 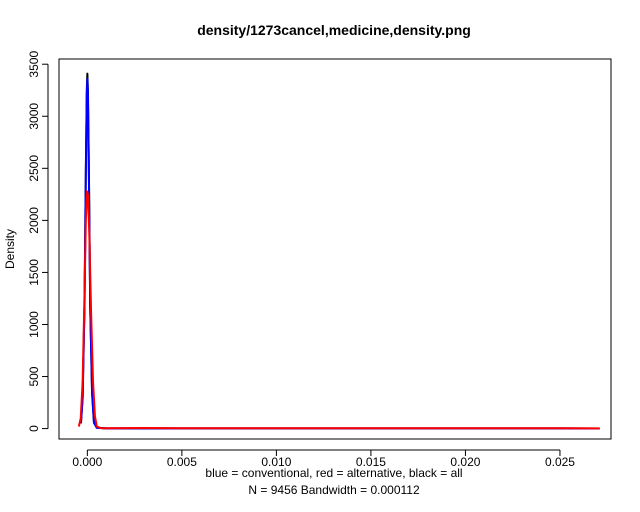 What do you see at coordinates (334, 490) in the screenshot?
I see `x-axis-label-line2: N = 9456 Bandwidth = 0.000112` at bounding box center [334, 490].